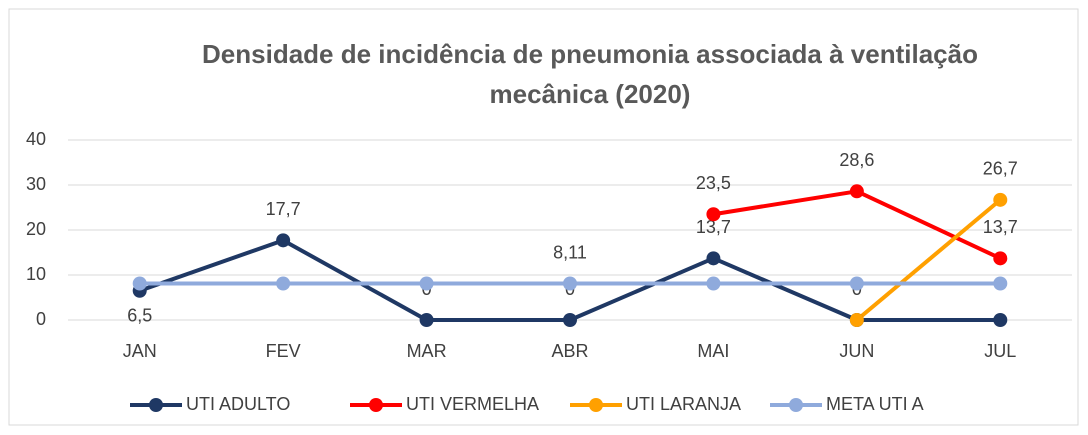 The width and height of the screenshot is (1088, 435). What do you see at coordinates (875, 404) in the screenshot?
I see `legend-label: META UTI A` at bounding box center [875, 404].